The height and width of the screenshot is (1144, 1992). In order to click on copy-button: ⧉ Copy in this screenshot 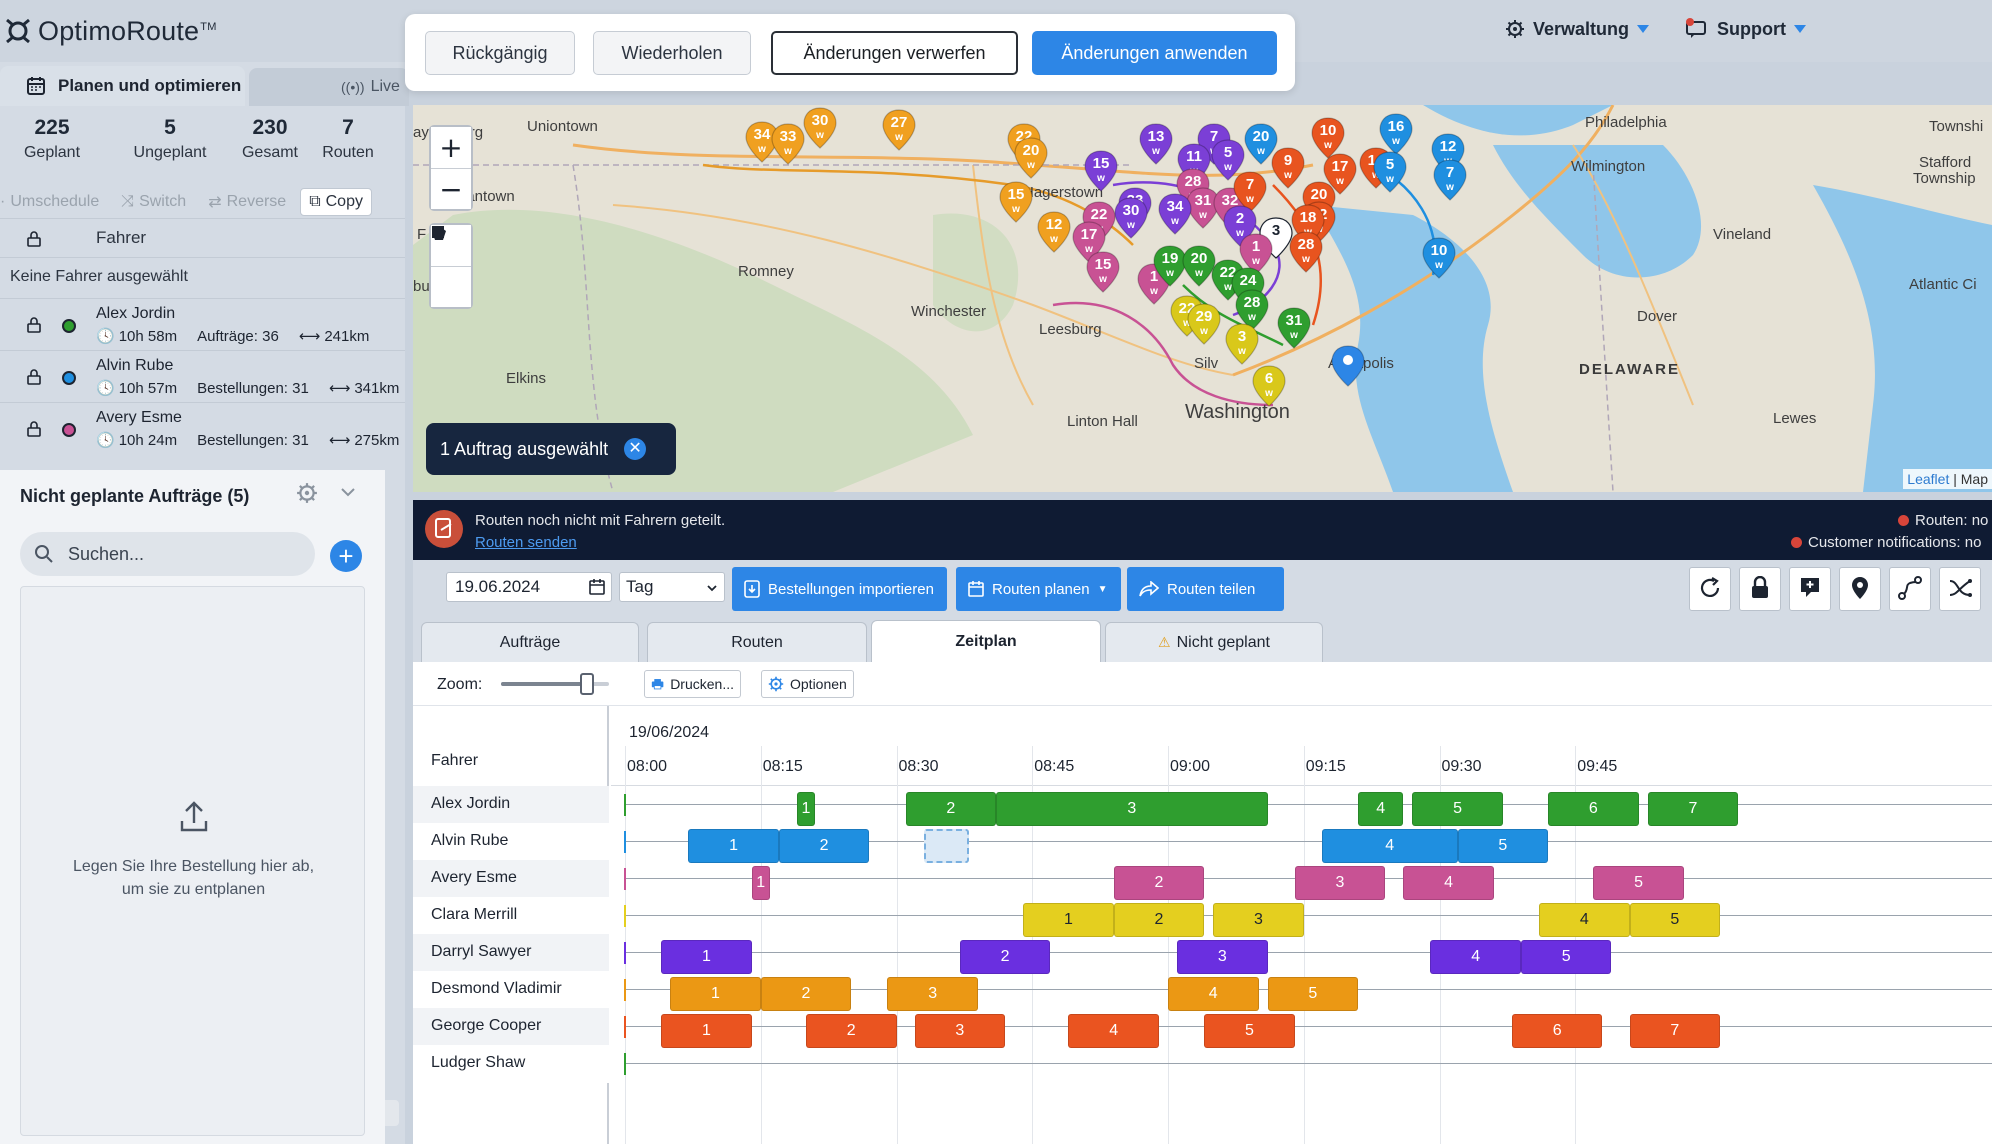, I will do `click(336, 202)`.